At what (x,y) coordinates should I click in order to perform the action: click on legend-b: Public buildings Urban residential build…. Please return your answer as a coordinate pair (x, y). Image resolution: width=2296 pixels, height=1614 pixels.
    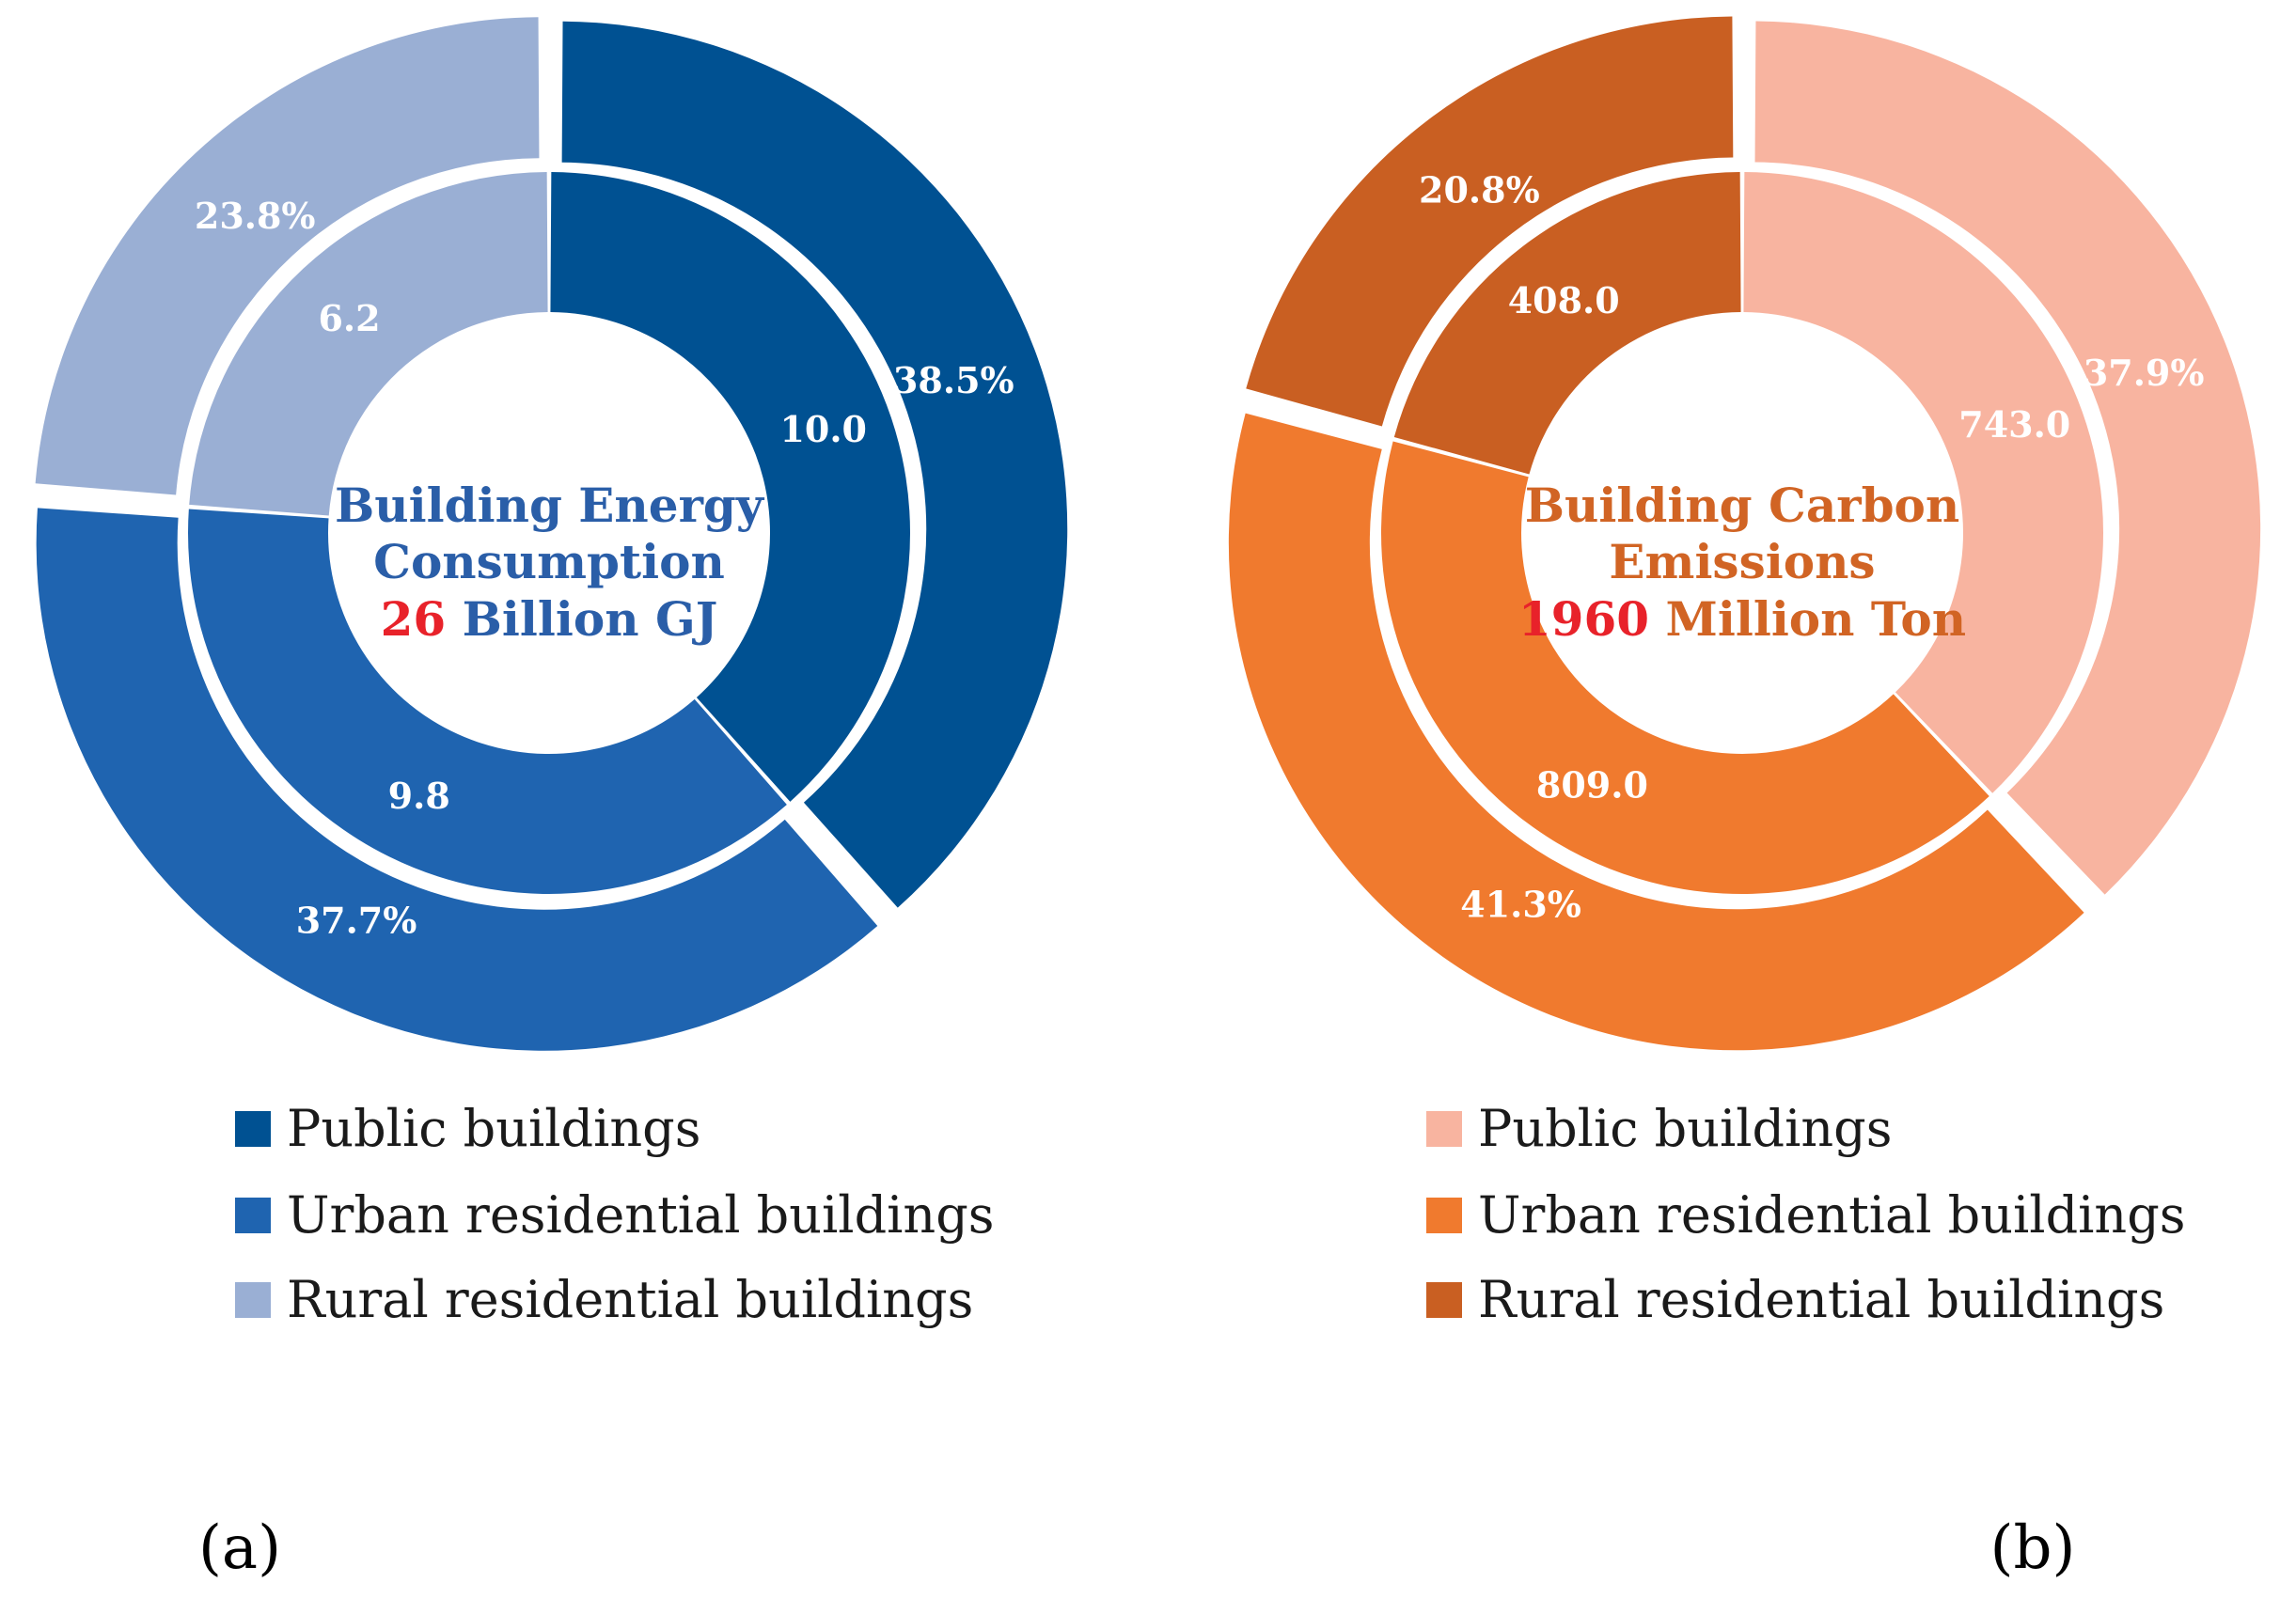
    Looking at the image, I should click on (1806, 1214).